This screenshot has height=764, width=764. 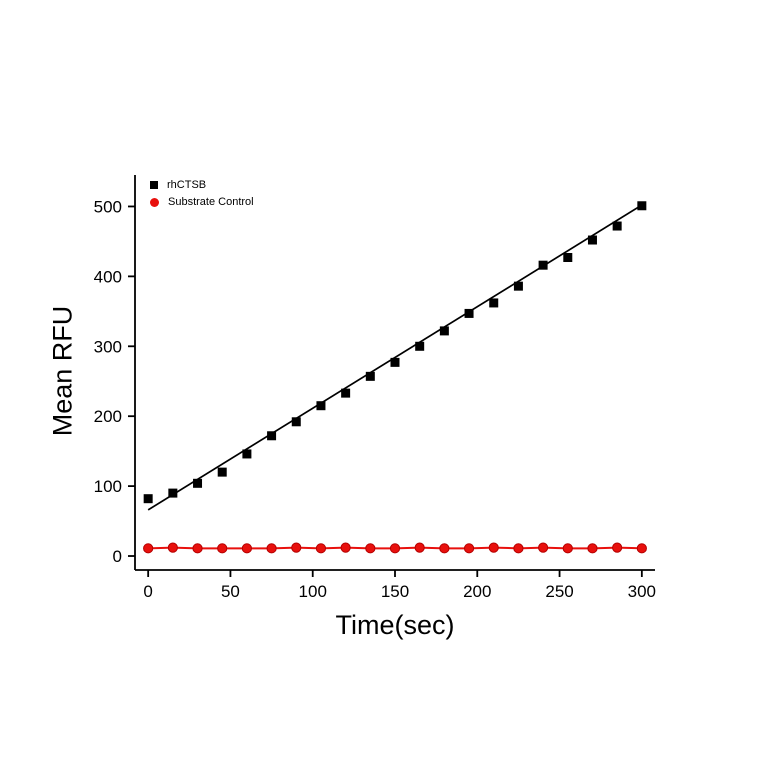 What do you see at coordinates (211, 202) in the screenshot?
I see `legend-label: Substrate Control` at bounding box center [211, 202].